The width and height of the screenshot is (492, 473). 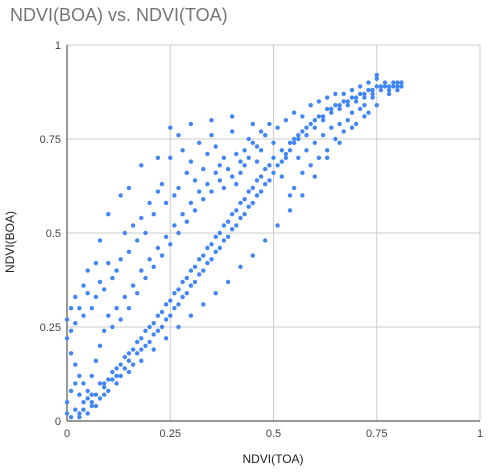 What do you see at coordinates (272, 459) in the screenshot?
I see `x-axis-title: NDVI(TOA)` at bounding box center [272, 459].